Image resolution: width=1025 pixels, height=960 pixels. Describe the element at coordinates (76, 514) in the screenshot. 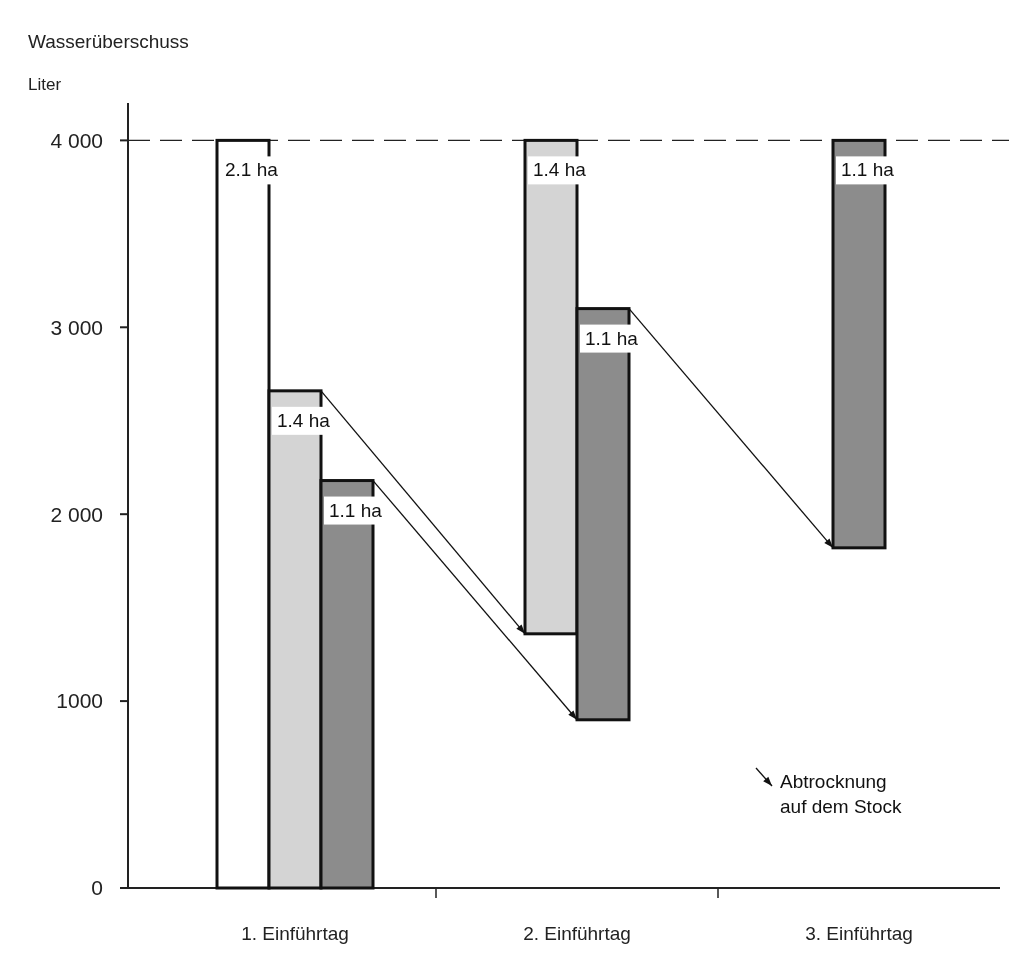

I see `y-tick-label: 2 000` at that location.